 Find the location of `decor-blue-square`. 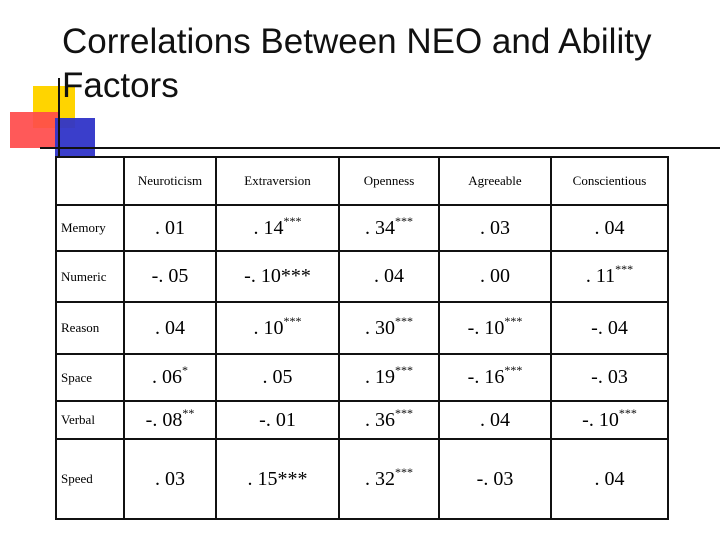

decor-blue-square is located at coordinates (75, 138).